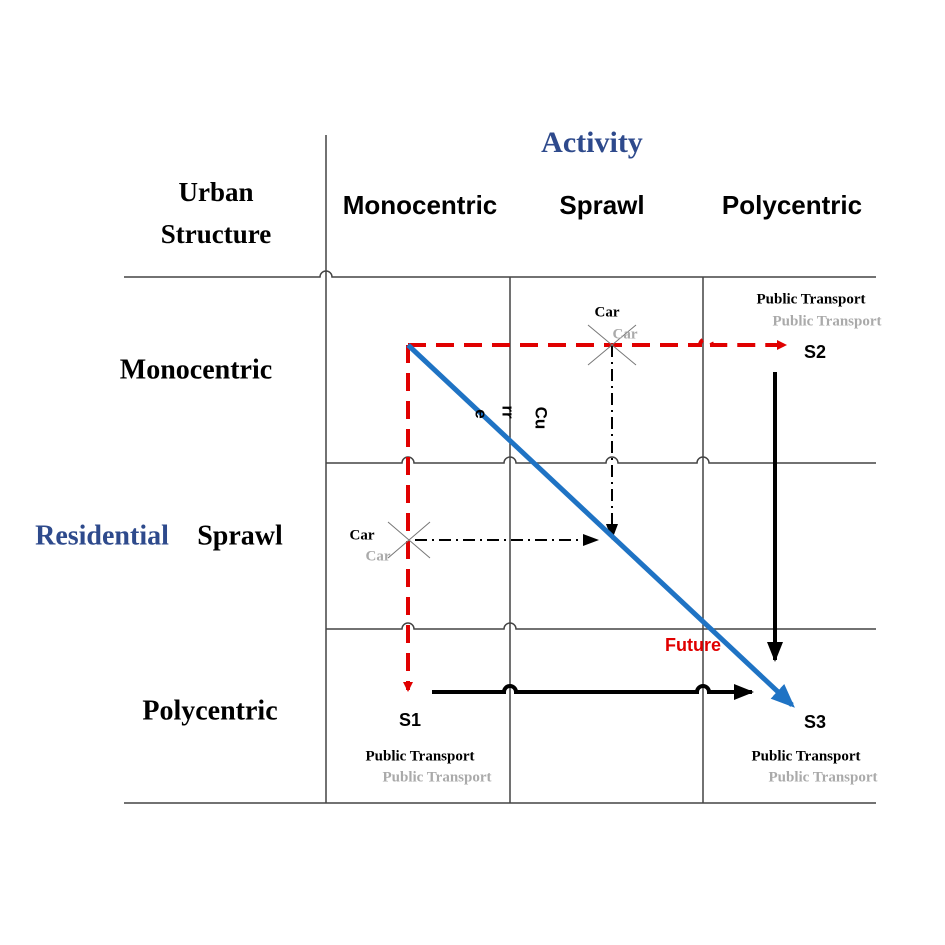 The height and width of the screenshot is (945, 945). I want to click on scenario-label: S2, so click(815, 352).